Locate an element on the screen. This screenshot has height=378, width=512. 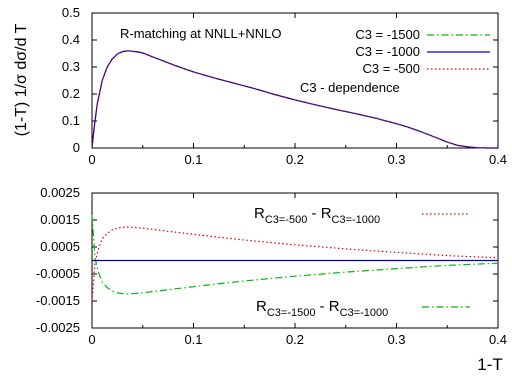
top-legend: C3 = -1500 C3 = -1000 C3 = -500 is located at coordinates (422, 51).